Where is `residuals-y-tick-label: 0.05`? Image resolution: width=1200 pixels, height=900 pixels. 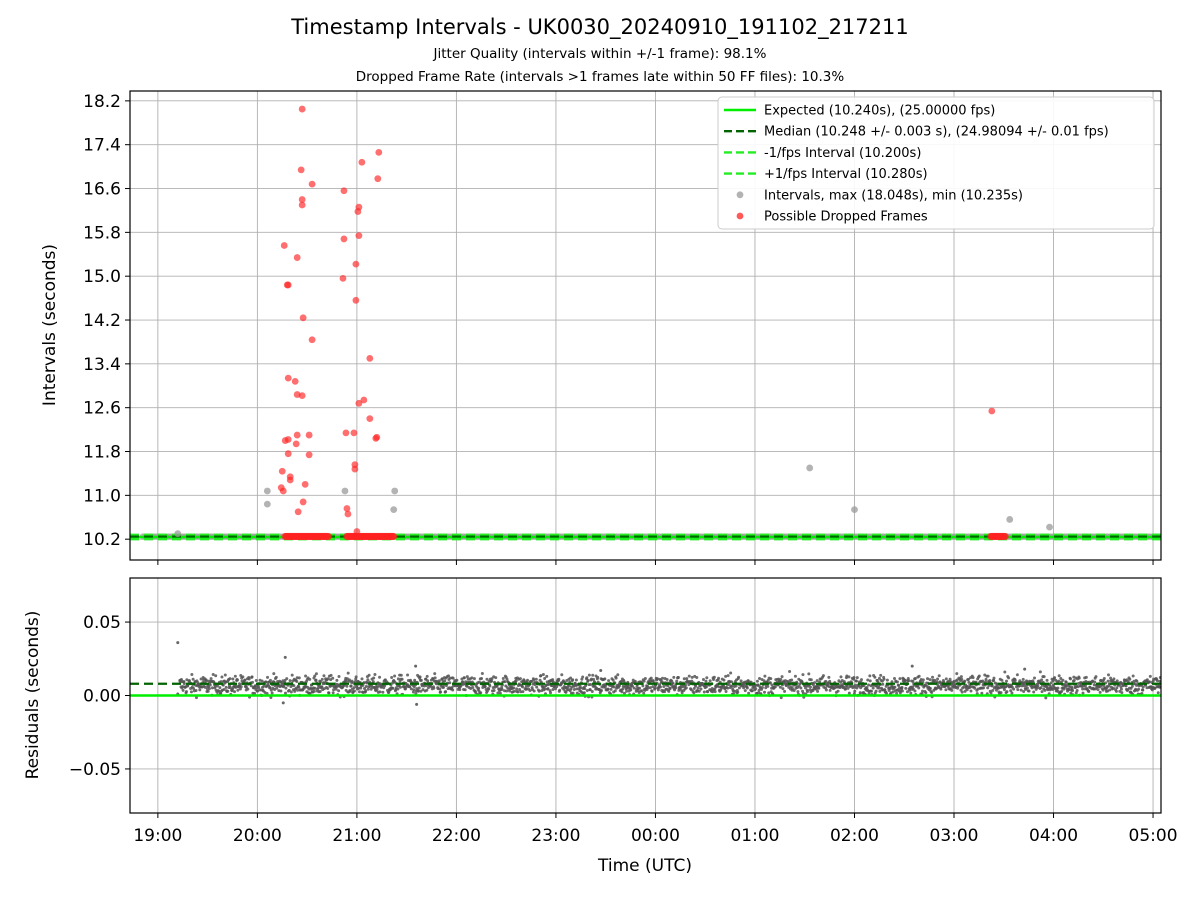 residuals-y-tick-label: 0.05 is located at coordinates (102, 623).